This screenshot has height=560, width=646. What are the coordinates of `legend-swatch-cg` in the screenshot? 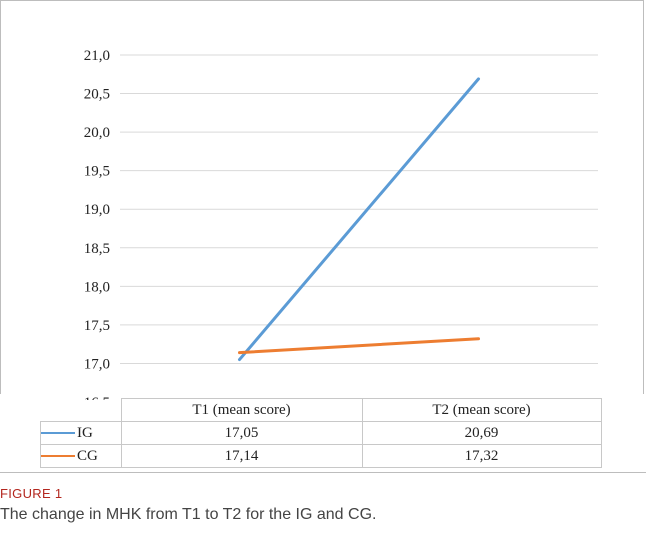 It's located at (58, 456).